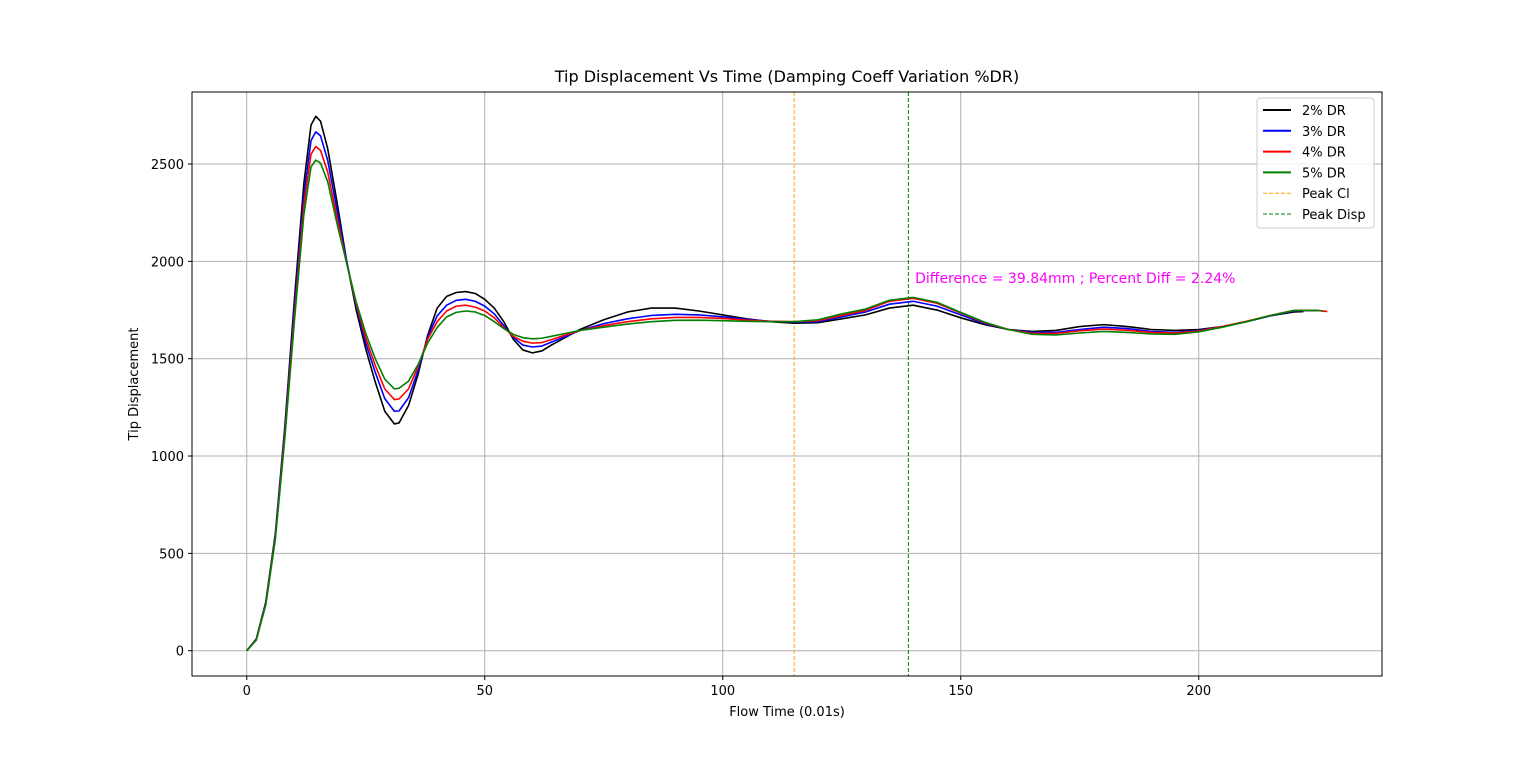 The image size is (1536, 759). Describe the element at coordinates (180, 652) in the screenshot. I see `y-tick-label: 0` at that location.